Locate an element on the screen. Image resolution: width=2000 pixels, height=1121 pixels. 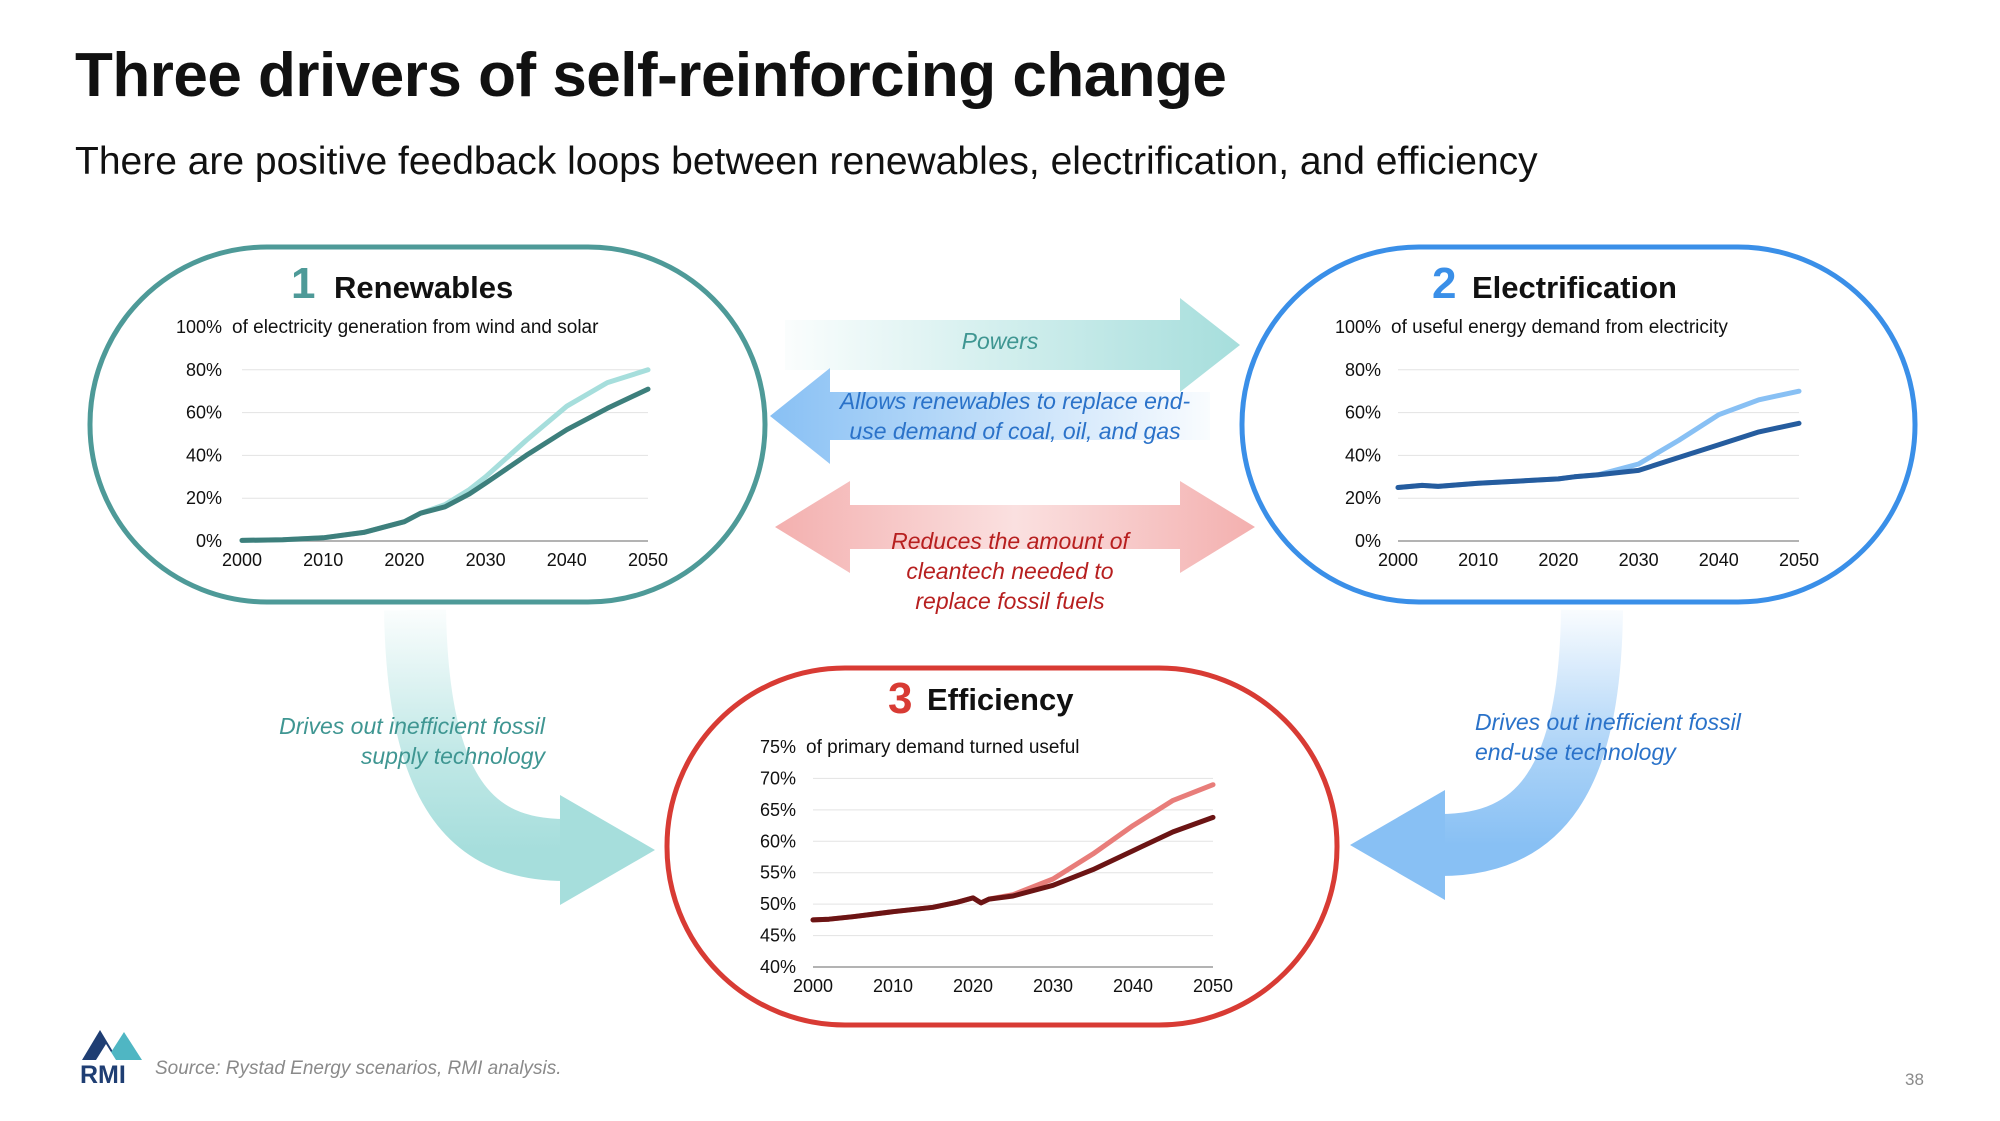
powers-label: Powers is located at coordinates (1000, 341).